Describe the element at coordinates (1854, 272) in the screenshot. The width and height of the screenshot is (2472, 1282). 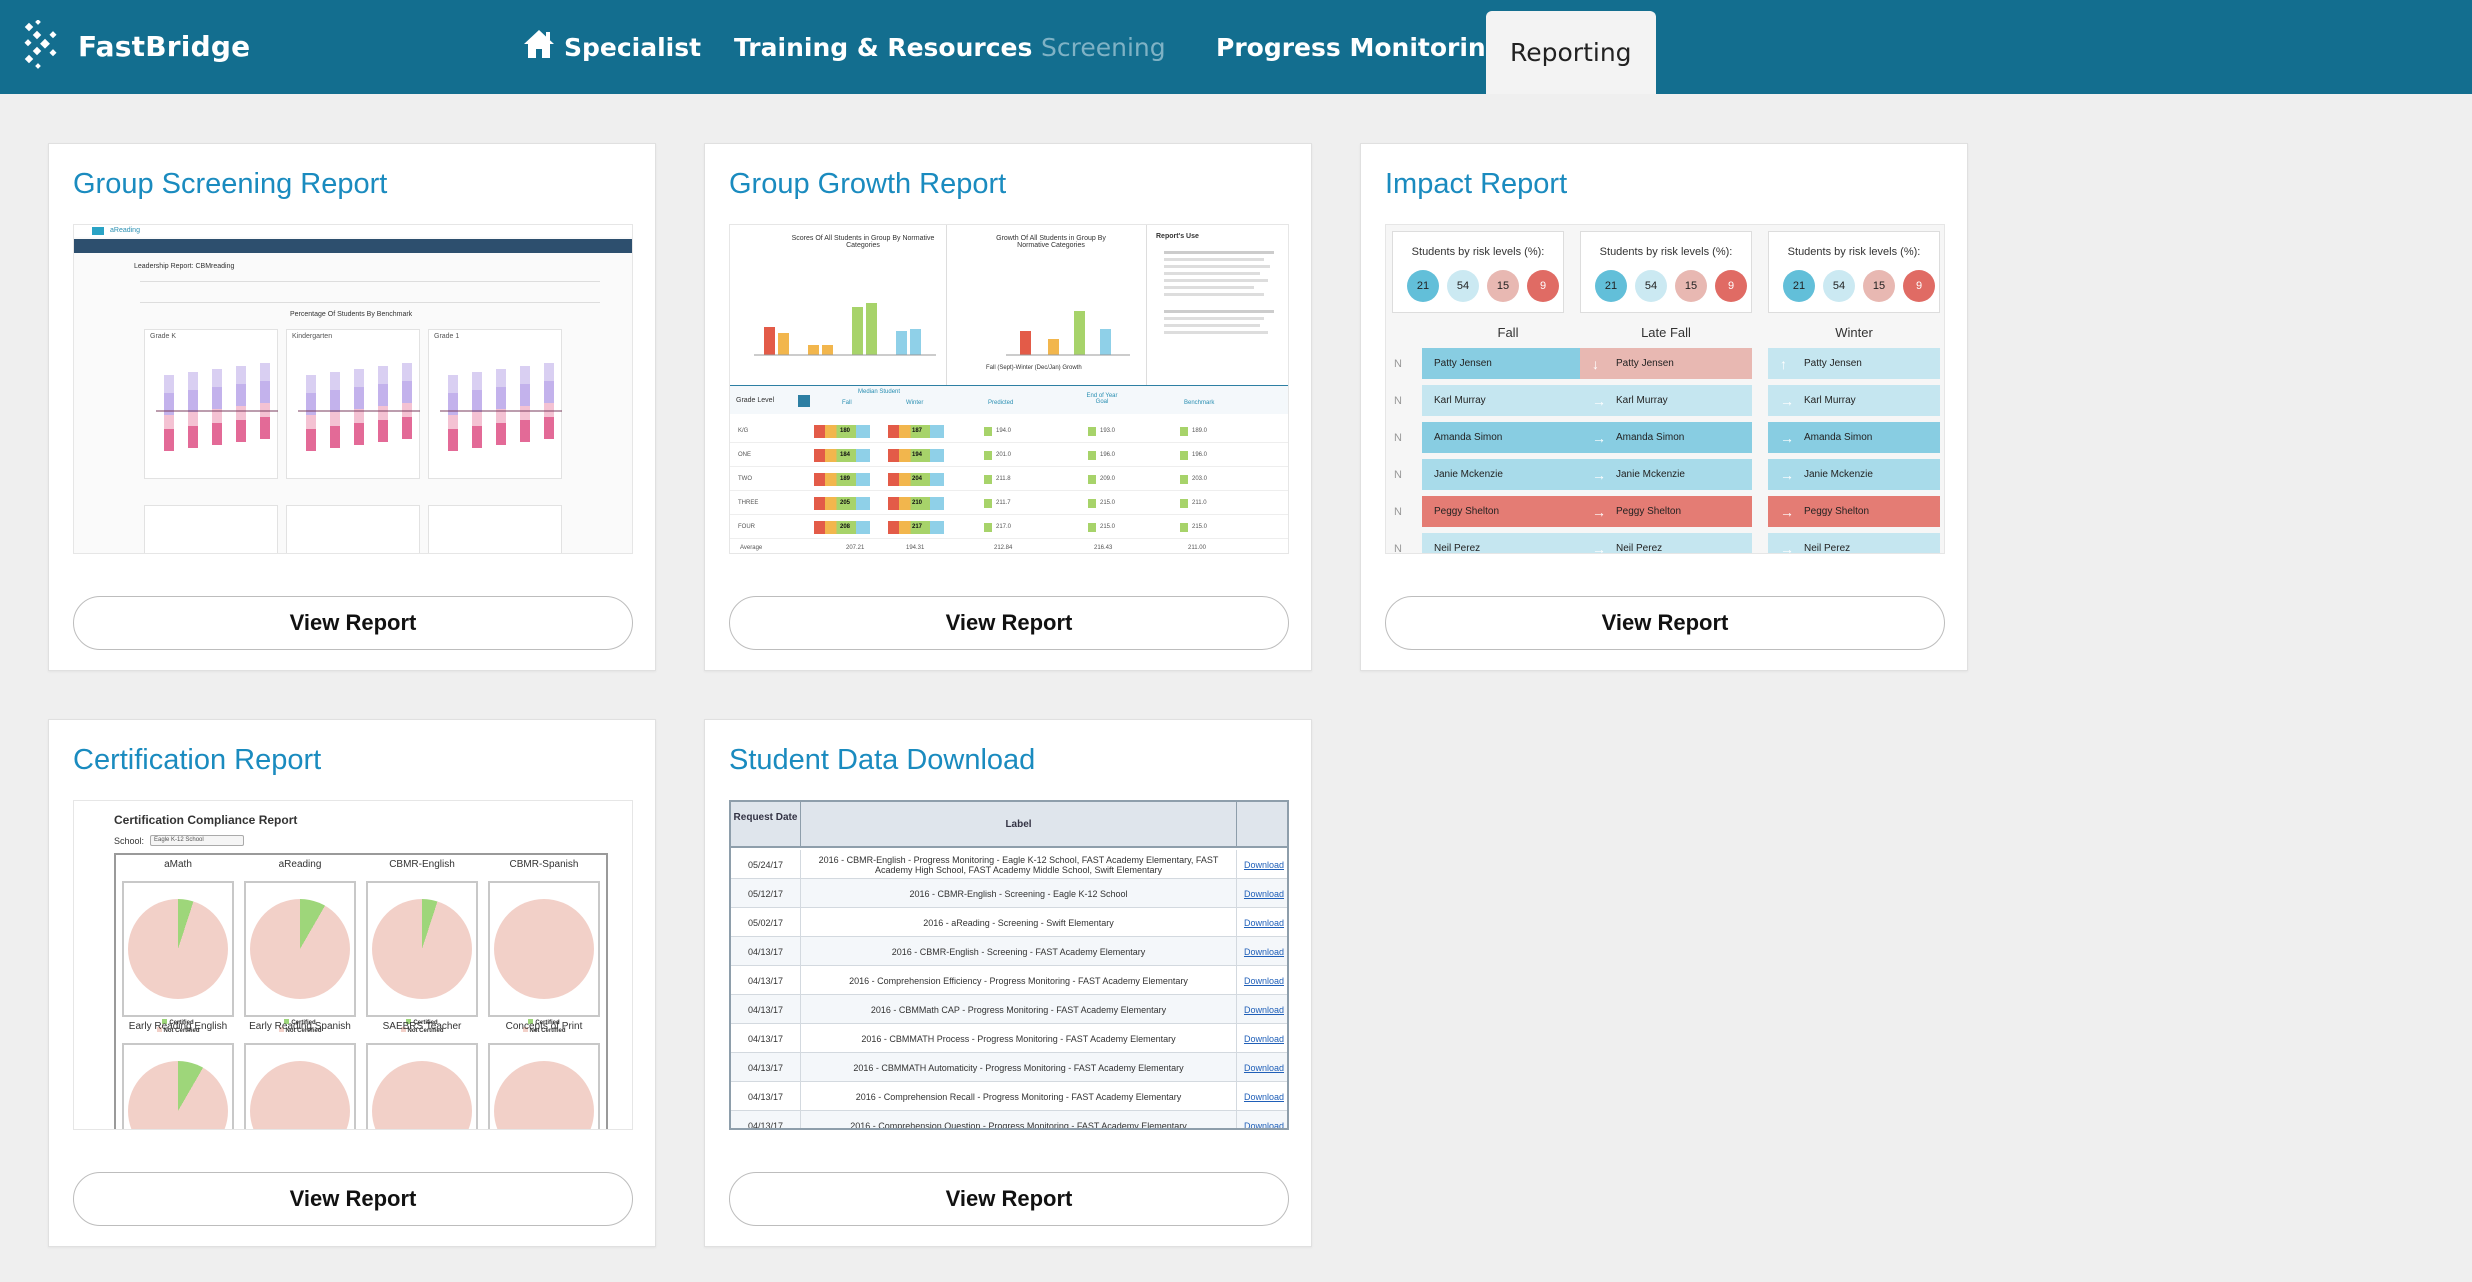
I see `risk-box-winter: Students by risk levels (%): 21 54 15 9` at that location.